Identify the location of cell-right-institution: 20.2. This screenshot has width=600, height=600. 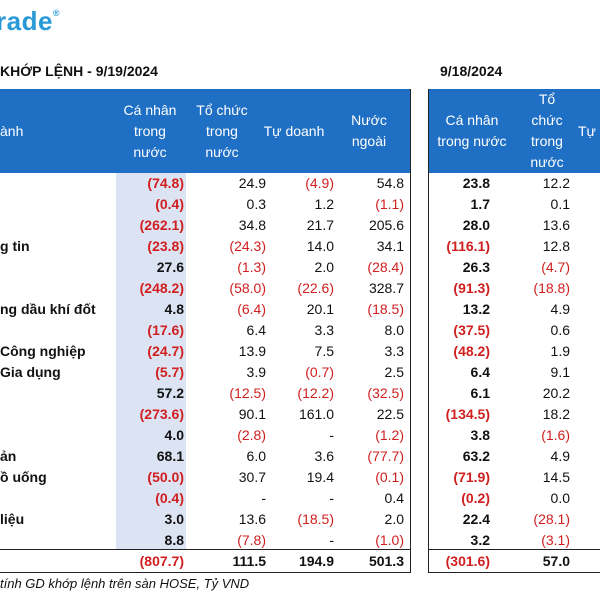
(556, 393).